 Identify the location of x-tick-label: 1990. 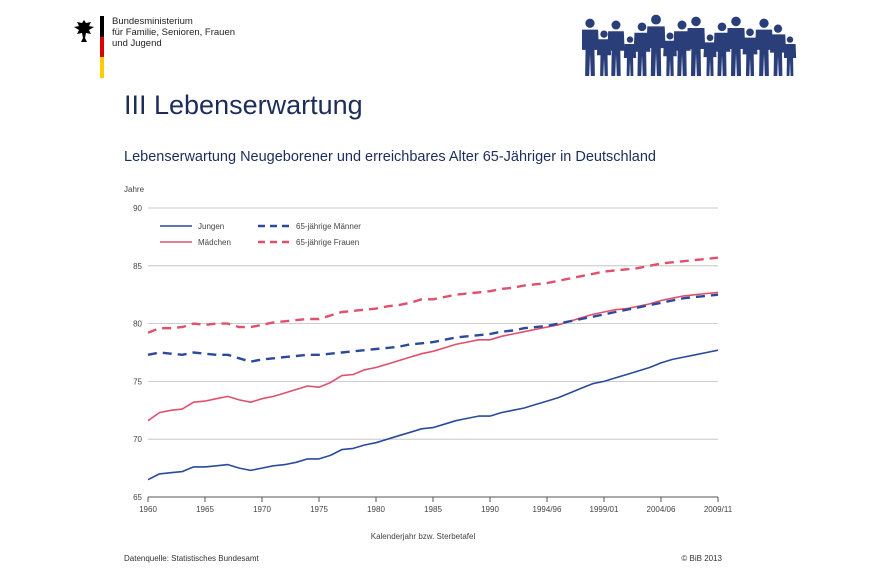
(490, 509).